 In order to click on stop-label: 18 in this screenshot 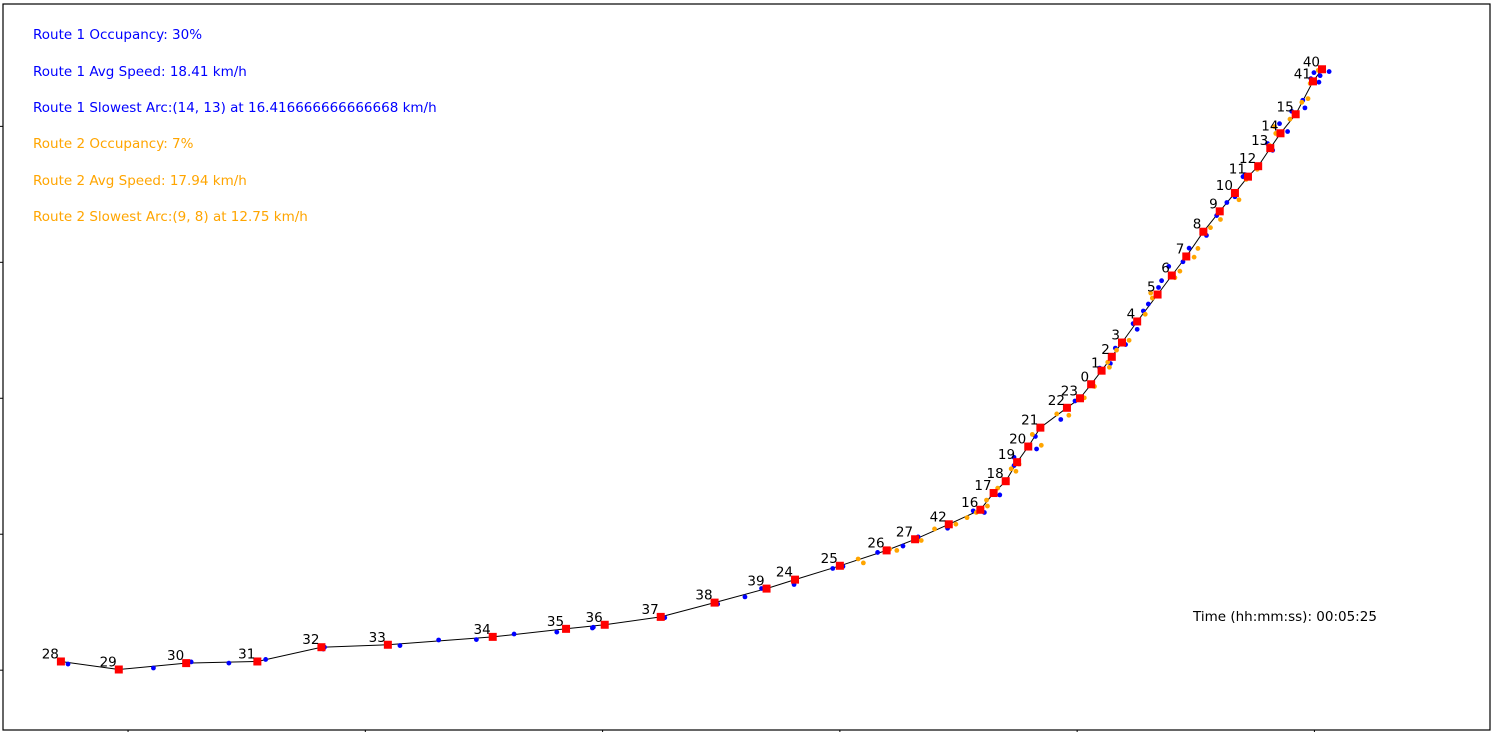, I will do `click(995, 474)`.